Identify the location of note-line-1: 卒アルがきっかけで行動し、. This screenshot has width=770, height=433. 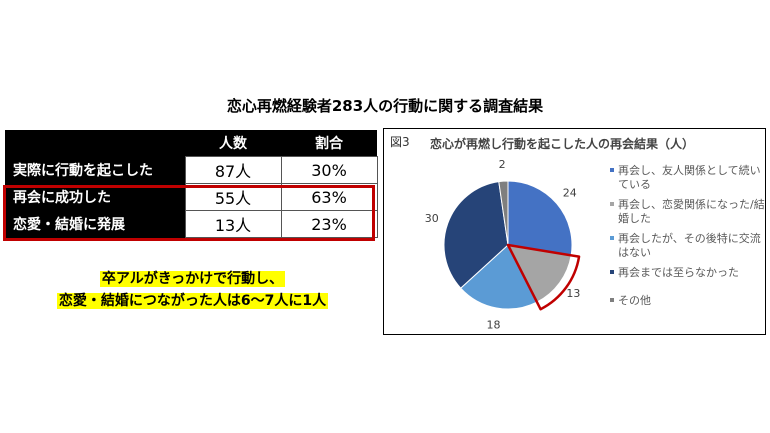
(192, 279).